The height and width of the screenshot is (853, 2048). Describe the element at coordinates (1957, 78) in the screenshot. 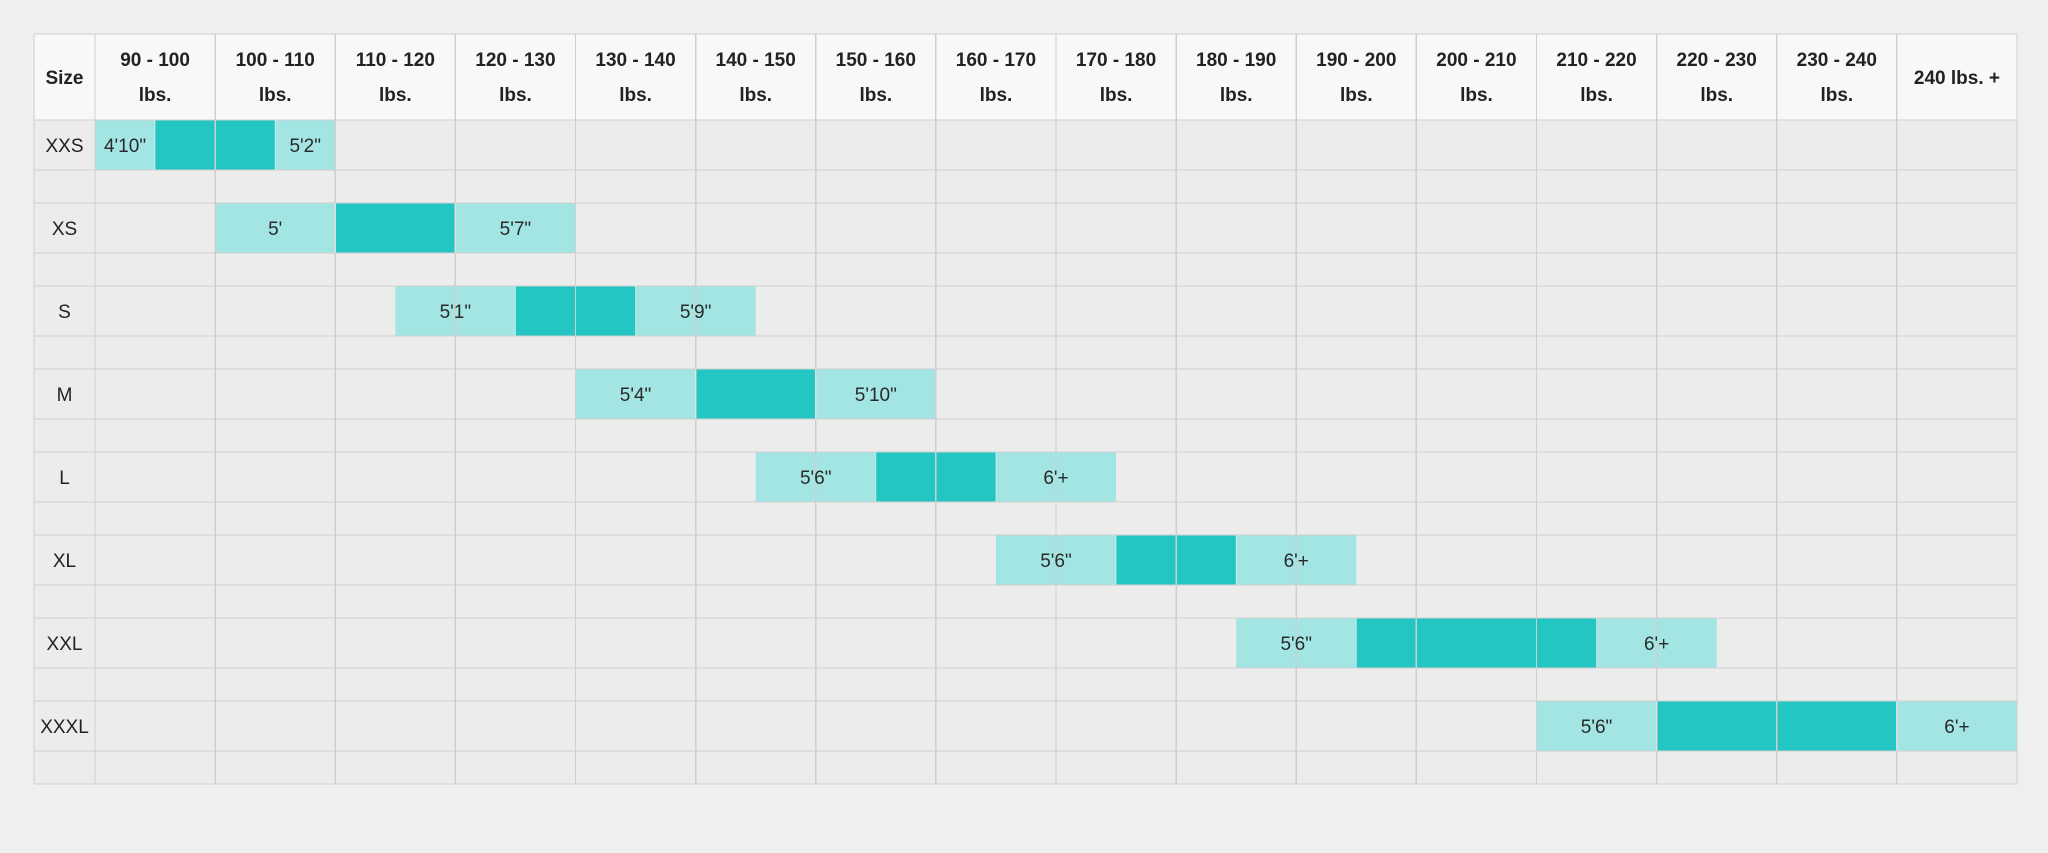

I see `weight-column-header: 240 lbs. +` at that location.